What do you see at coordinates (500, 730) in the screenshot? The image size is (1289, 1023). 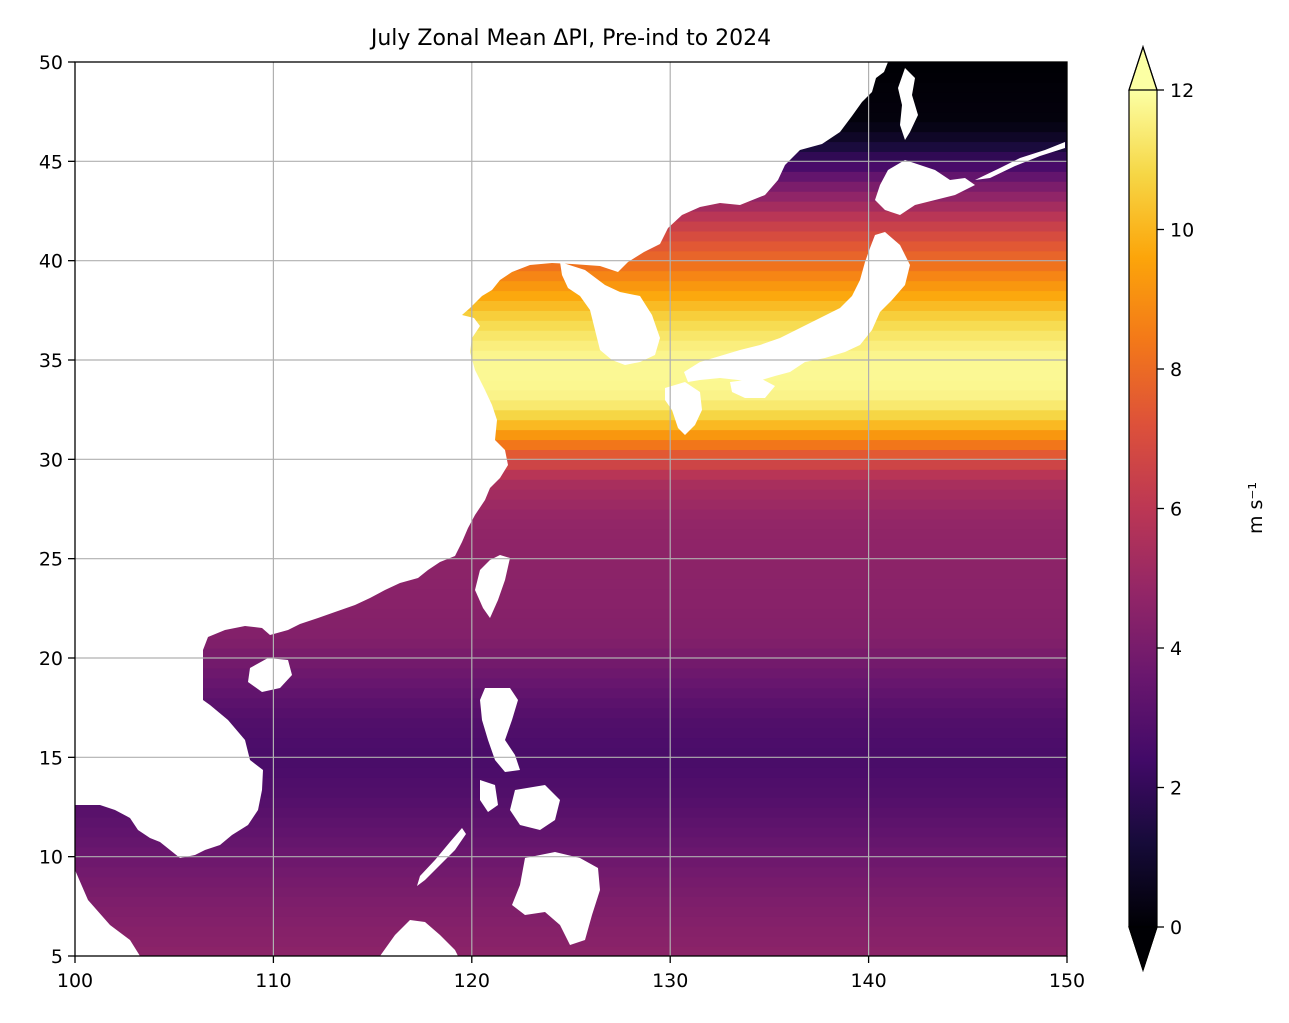 I see `land-luzon` at bounding box center [500, 730].